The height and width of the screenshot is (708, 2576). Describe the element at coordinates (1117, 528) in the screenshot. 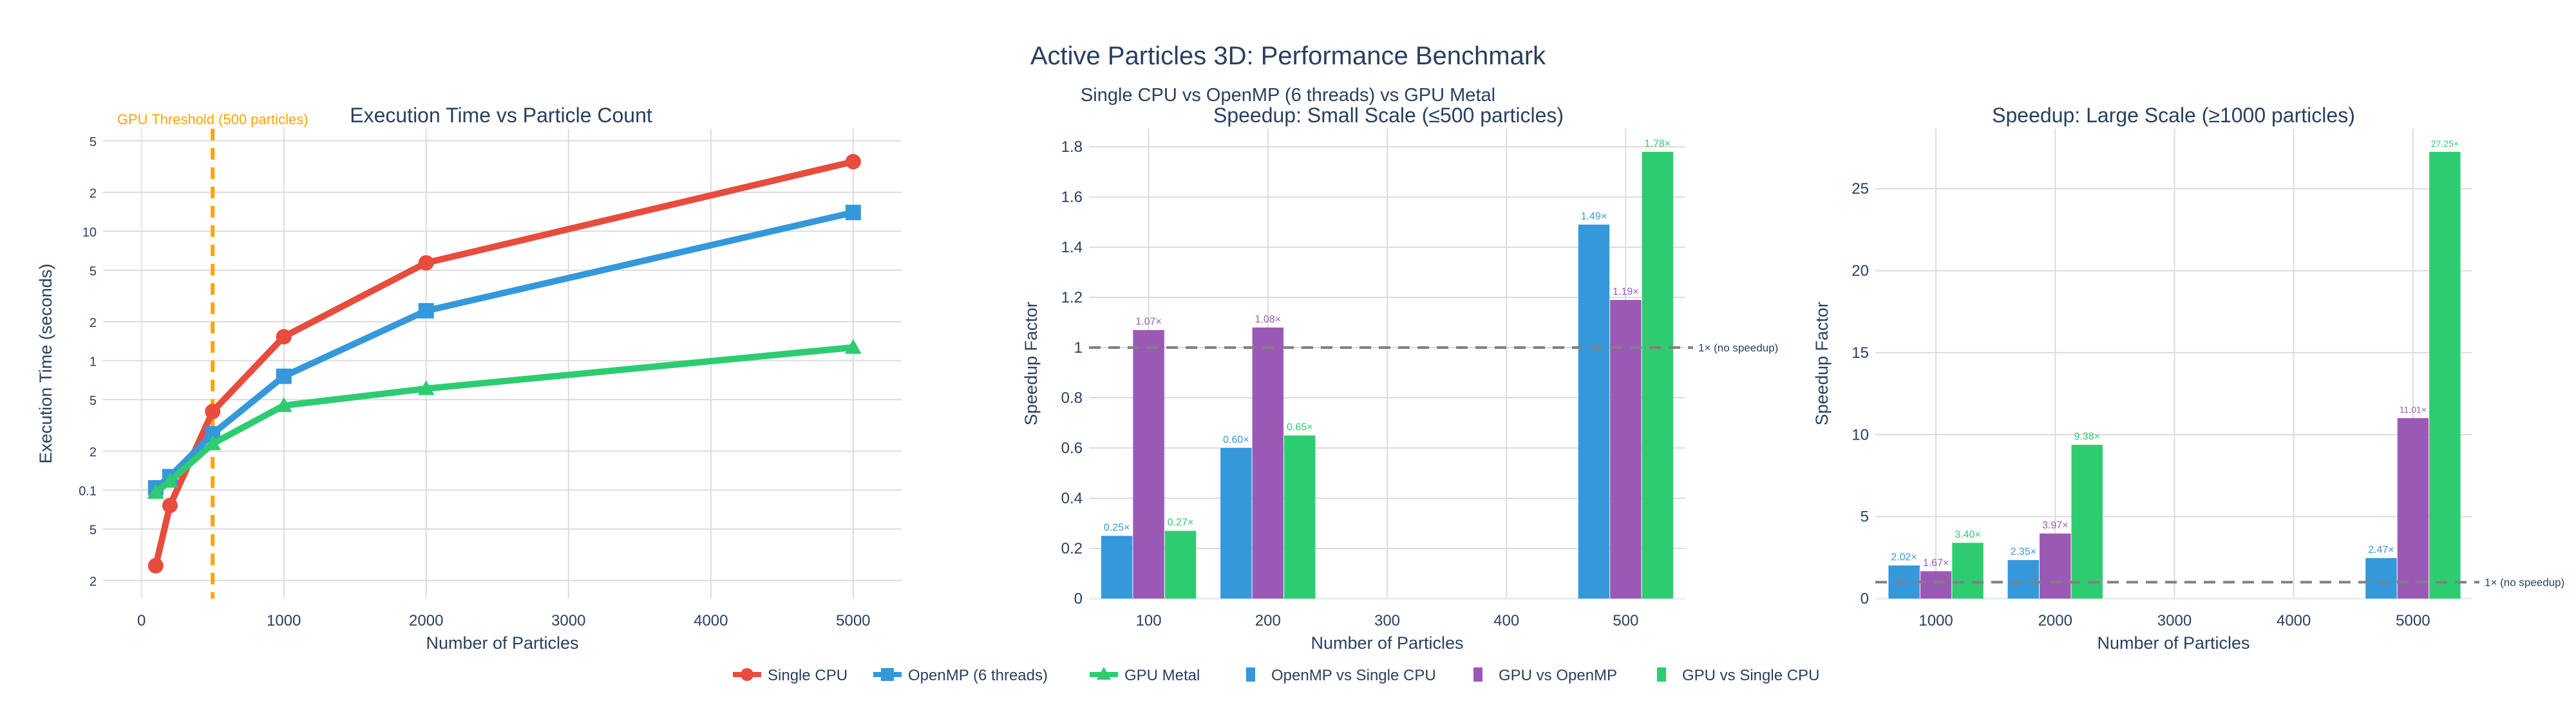

I see `bar-label: 0.25×` at that location.